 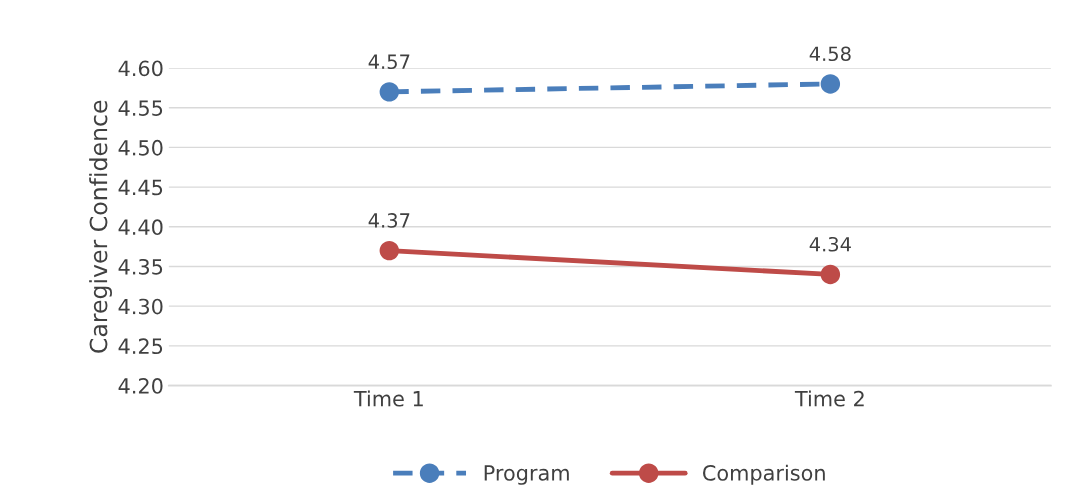 I want to click on y-tick-label: 4.45, so click(x=140, y=187).